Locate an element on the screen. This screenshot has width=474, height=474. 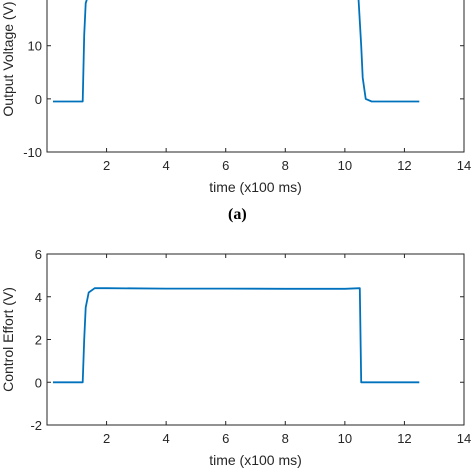
panel-label-a: (a) is located at coordinates (237, 214).